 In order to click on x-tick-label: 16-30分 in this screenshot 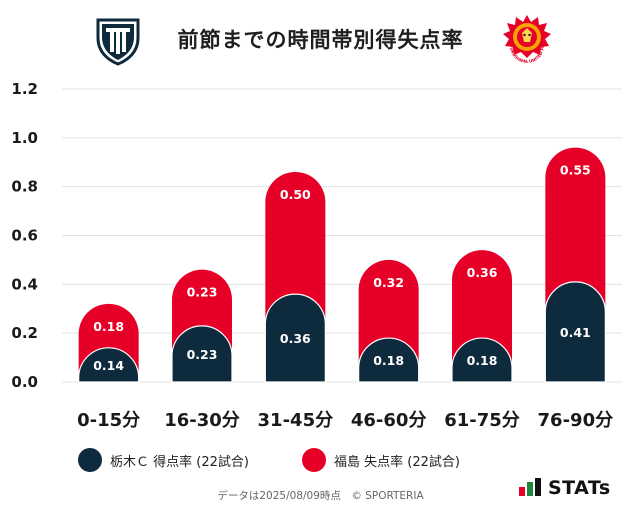, I will do `click(202, 420)`.